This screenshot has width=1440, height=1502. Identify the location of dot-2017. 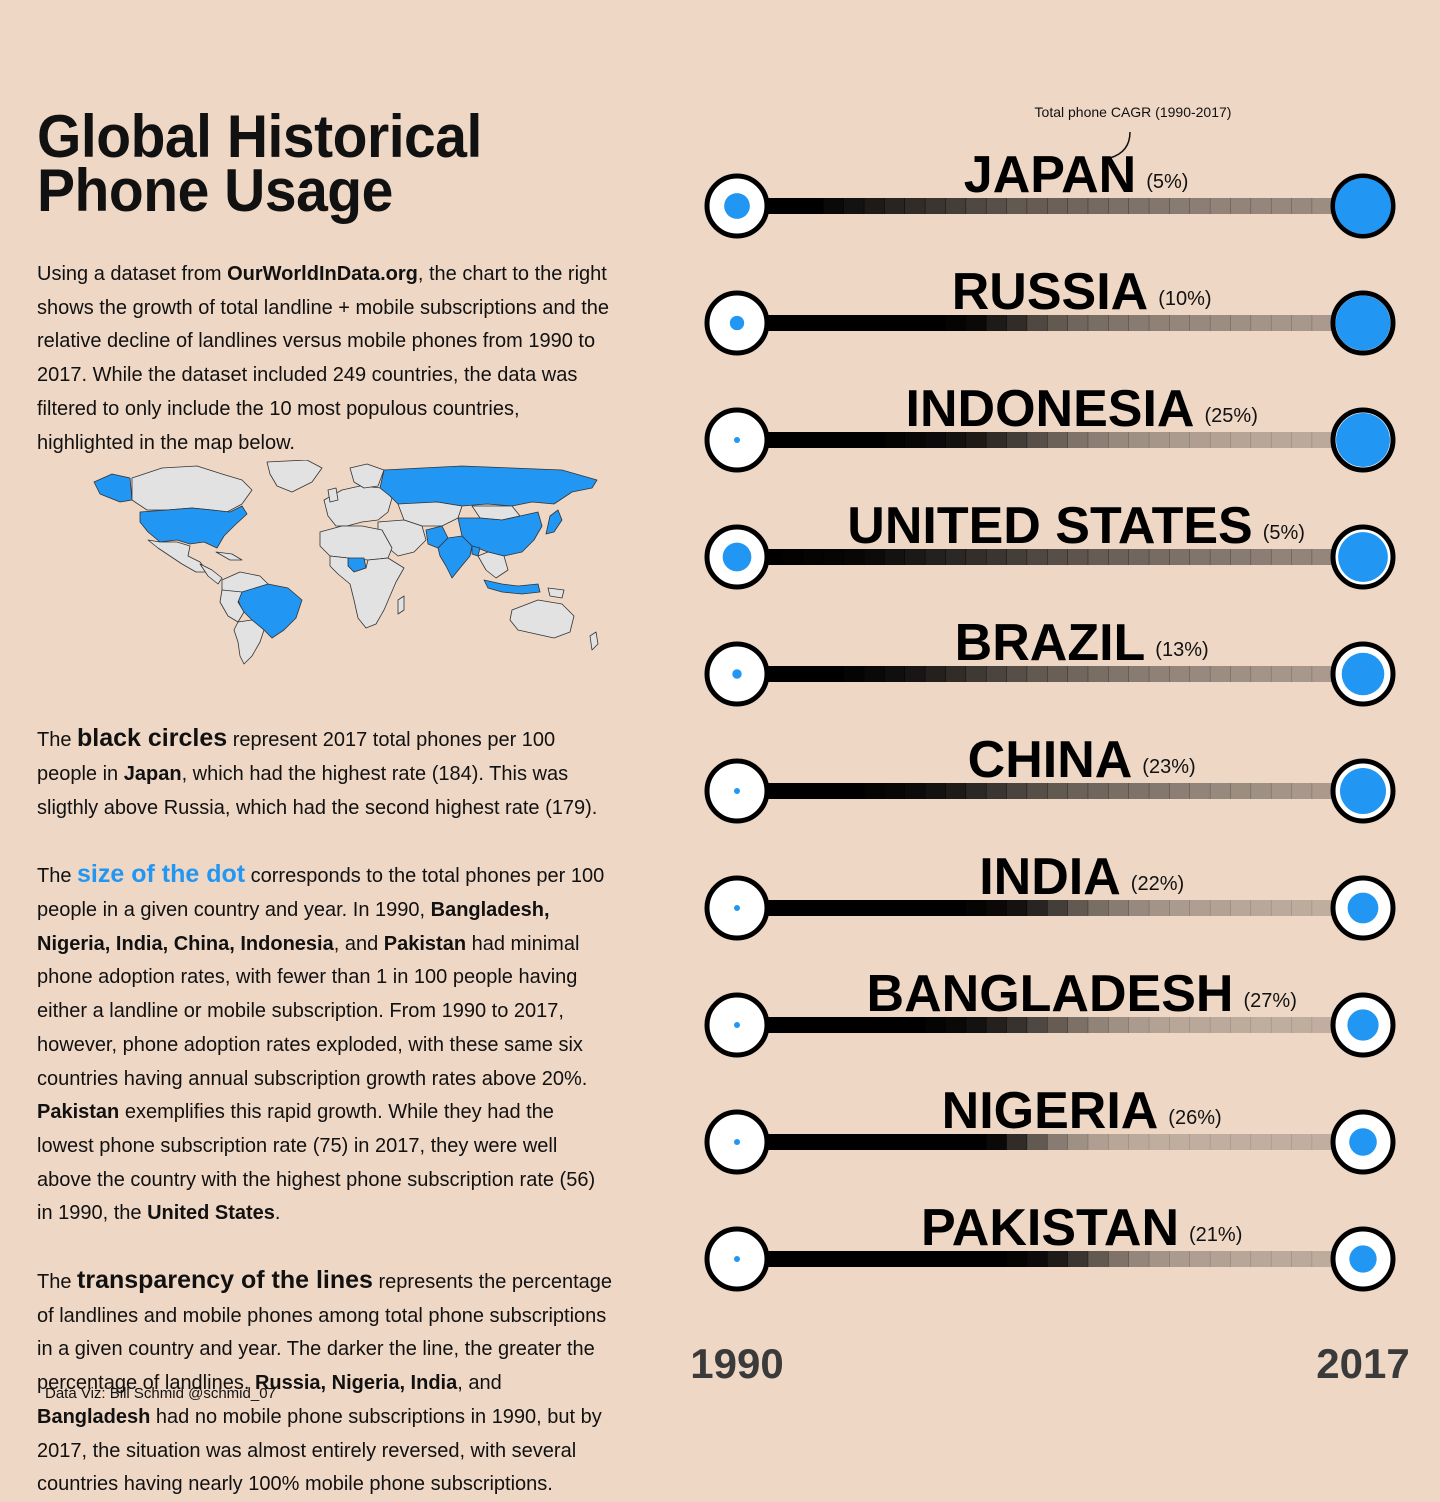
(1363, 674).